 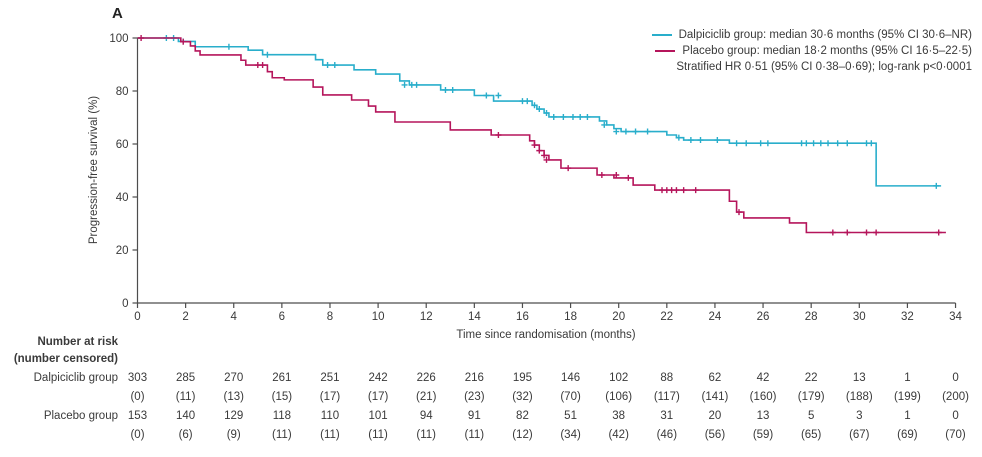 What do you see at coordinates (118, 39) in the screenshot?
I see `y-tick-label: 100` at bounding box center [118, 39].